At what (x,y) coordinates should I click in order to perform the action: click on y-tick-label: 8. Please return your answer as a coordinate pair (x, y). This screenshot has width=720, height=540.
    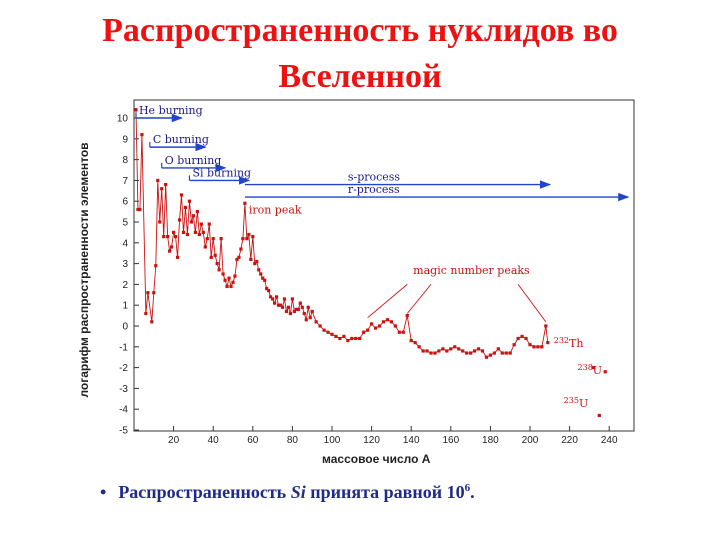
    Looking at the image, I should click on (125, 160).